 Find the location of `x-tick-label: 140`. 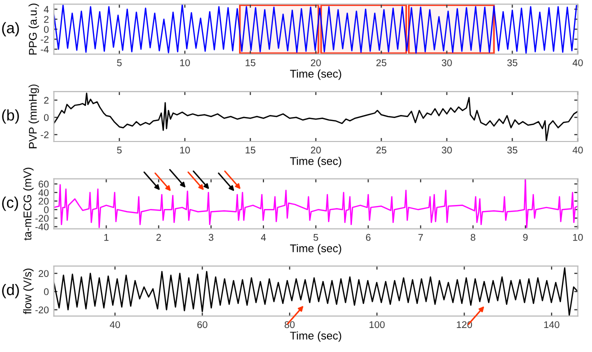

x-tick-label: 140 is located at coordinates (552, 324).